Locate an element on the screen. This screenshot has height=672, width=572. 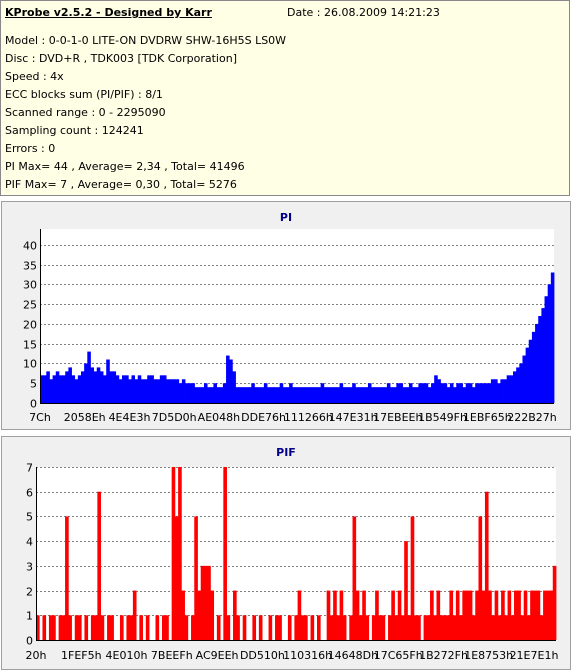
pif-y-tick-label: 2 is located at coordinates (29, 592).